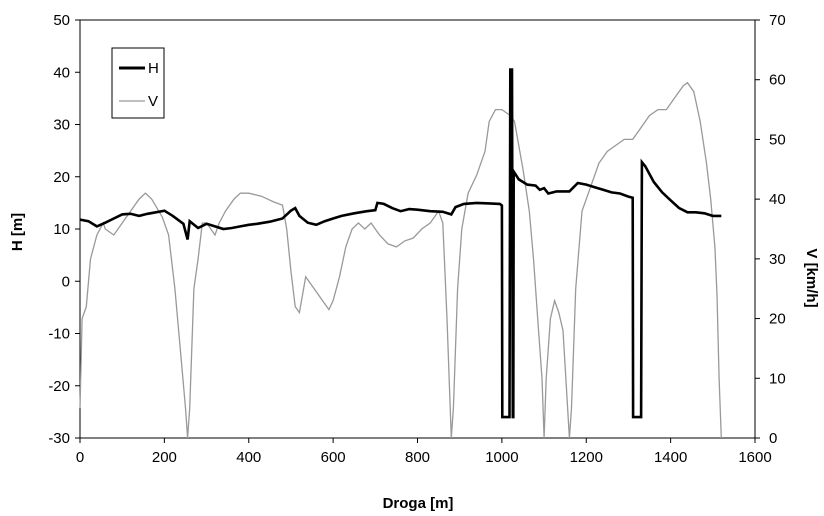  I want to click on y-right-tick-label: 0, so click(773, 438).